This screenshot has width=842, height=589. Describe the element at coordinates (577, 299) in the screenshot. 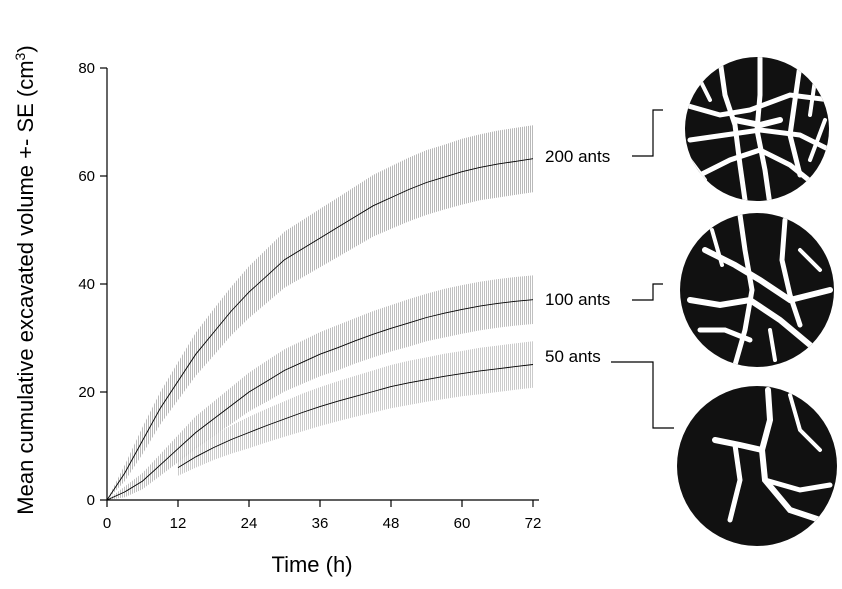

I see `series-label-100-ants: 100 ants` at that location.